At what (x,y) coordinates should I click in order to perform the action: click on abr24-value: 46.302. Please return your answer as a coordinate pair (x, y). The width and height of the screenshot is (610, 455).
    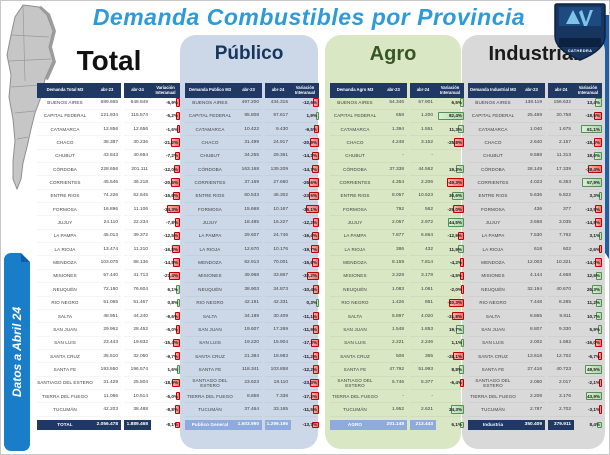
    Looking at the image, I should click on (278, 197).